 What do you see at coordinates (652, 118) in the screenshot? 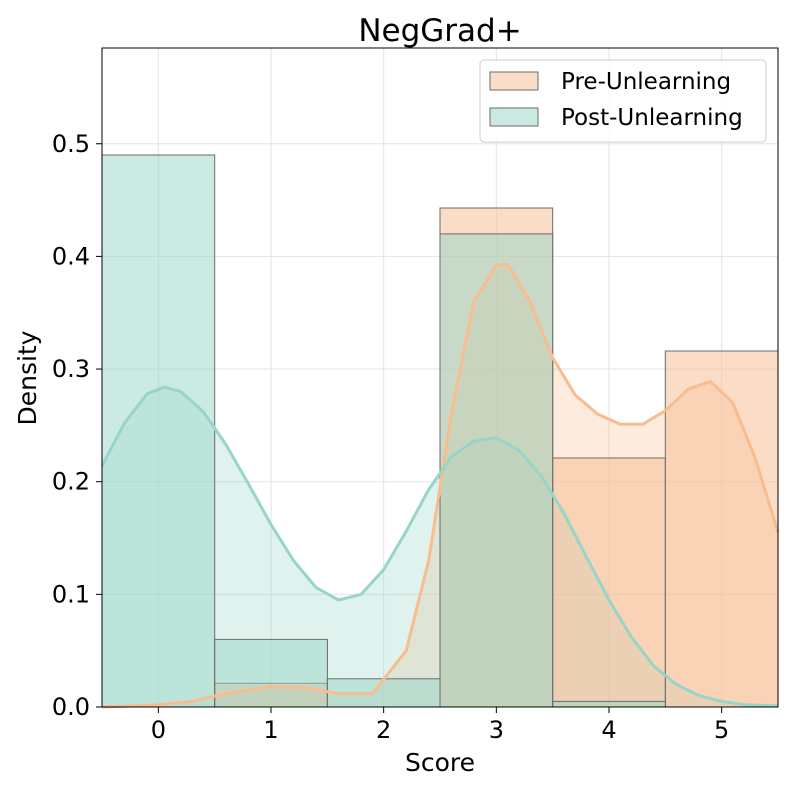
I see `legend-label-series-1: Post-Unlearning` at bounding box center [652, 118].